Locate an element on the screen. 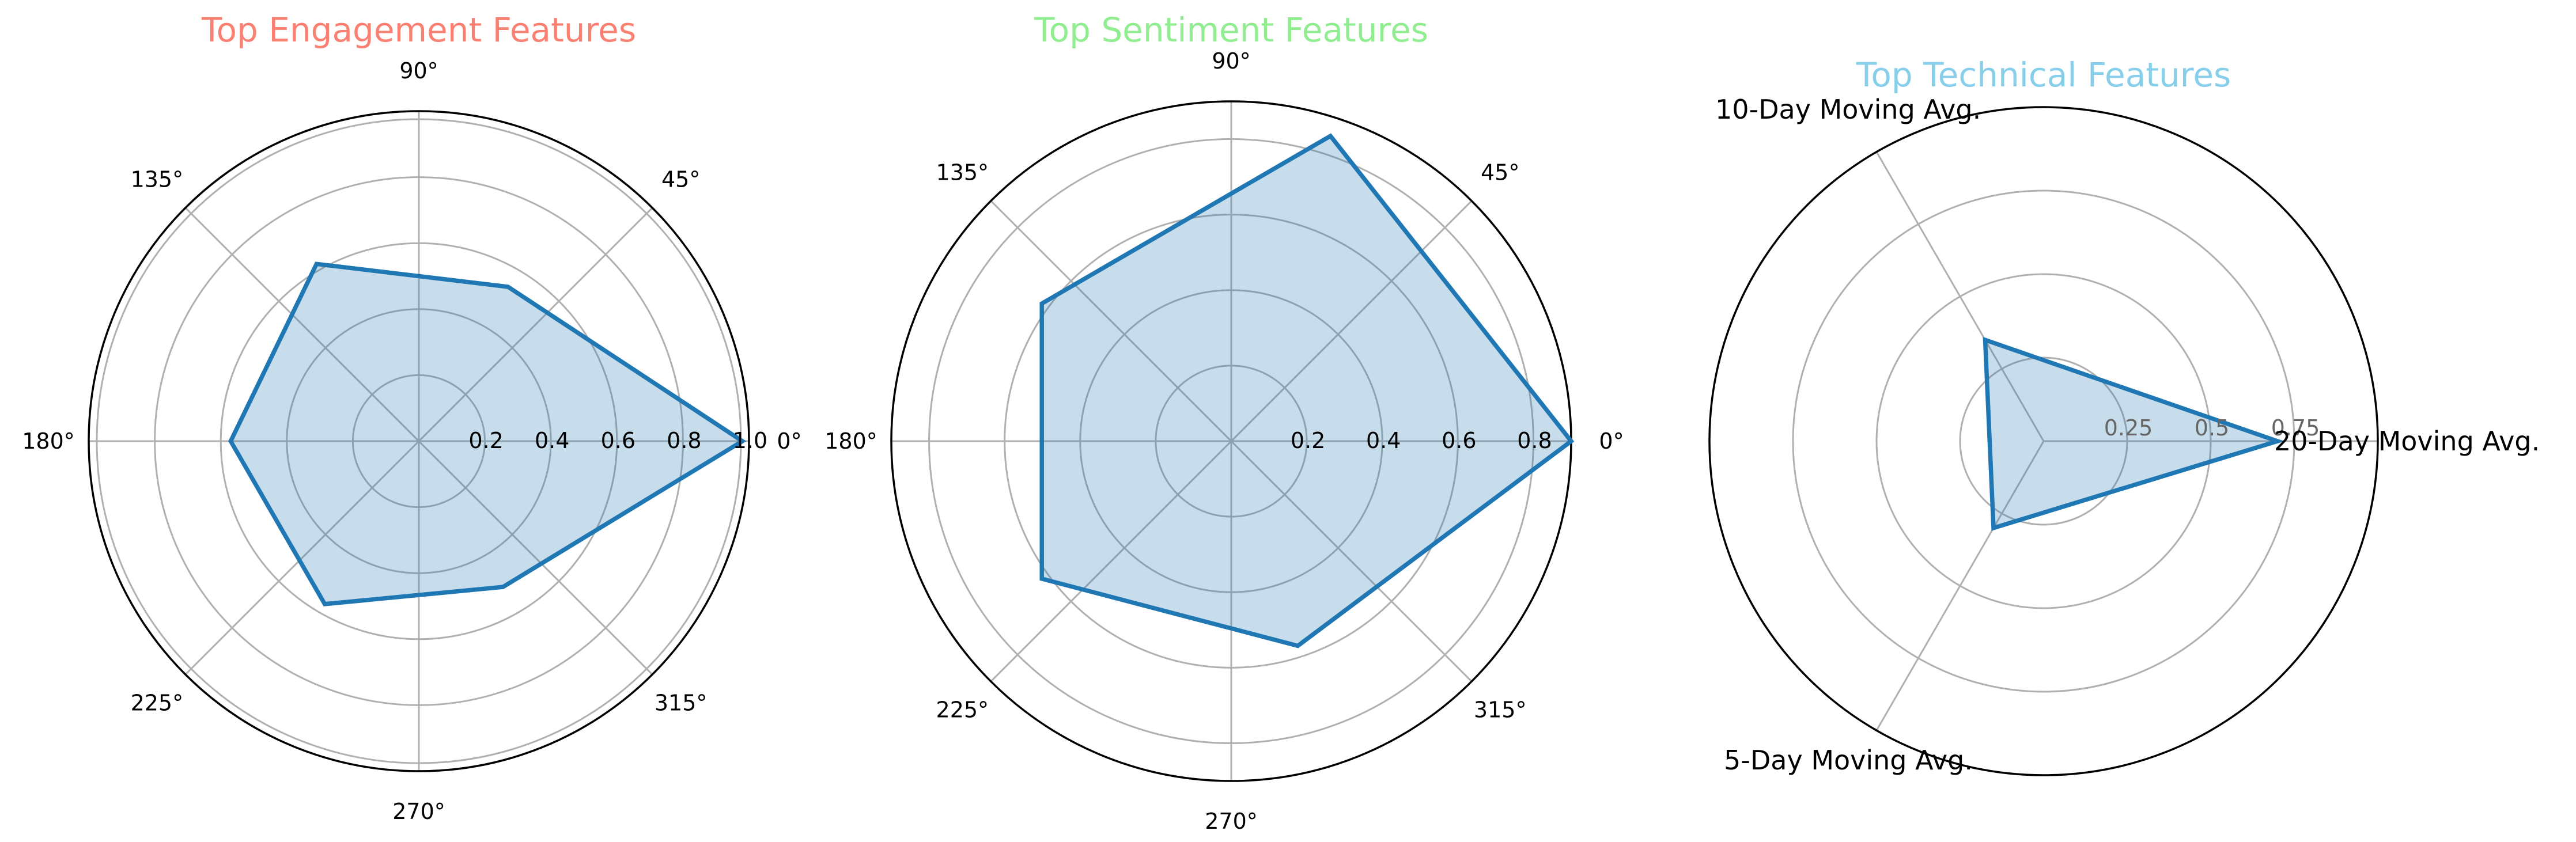 Image resolution: width=2576 pixels, height=842 pixels. engagement-series is located at coordinates (487, 433).